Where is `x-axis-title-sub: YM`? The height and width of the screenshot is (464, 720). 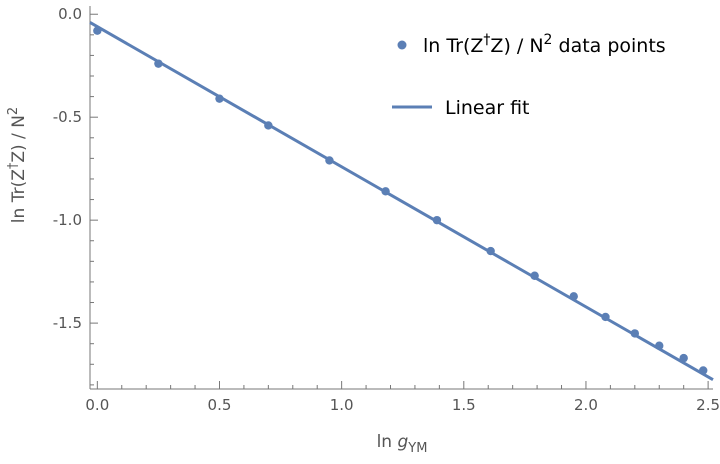 x-axis-title-sub: YM is located at coordinates (417, 448).